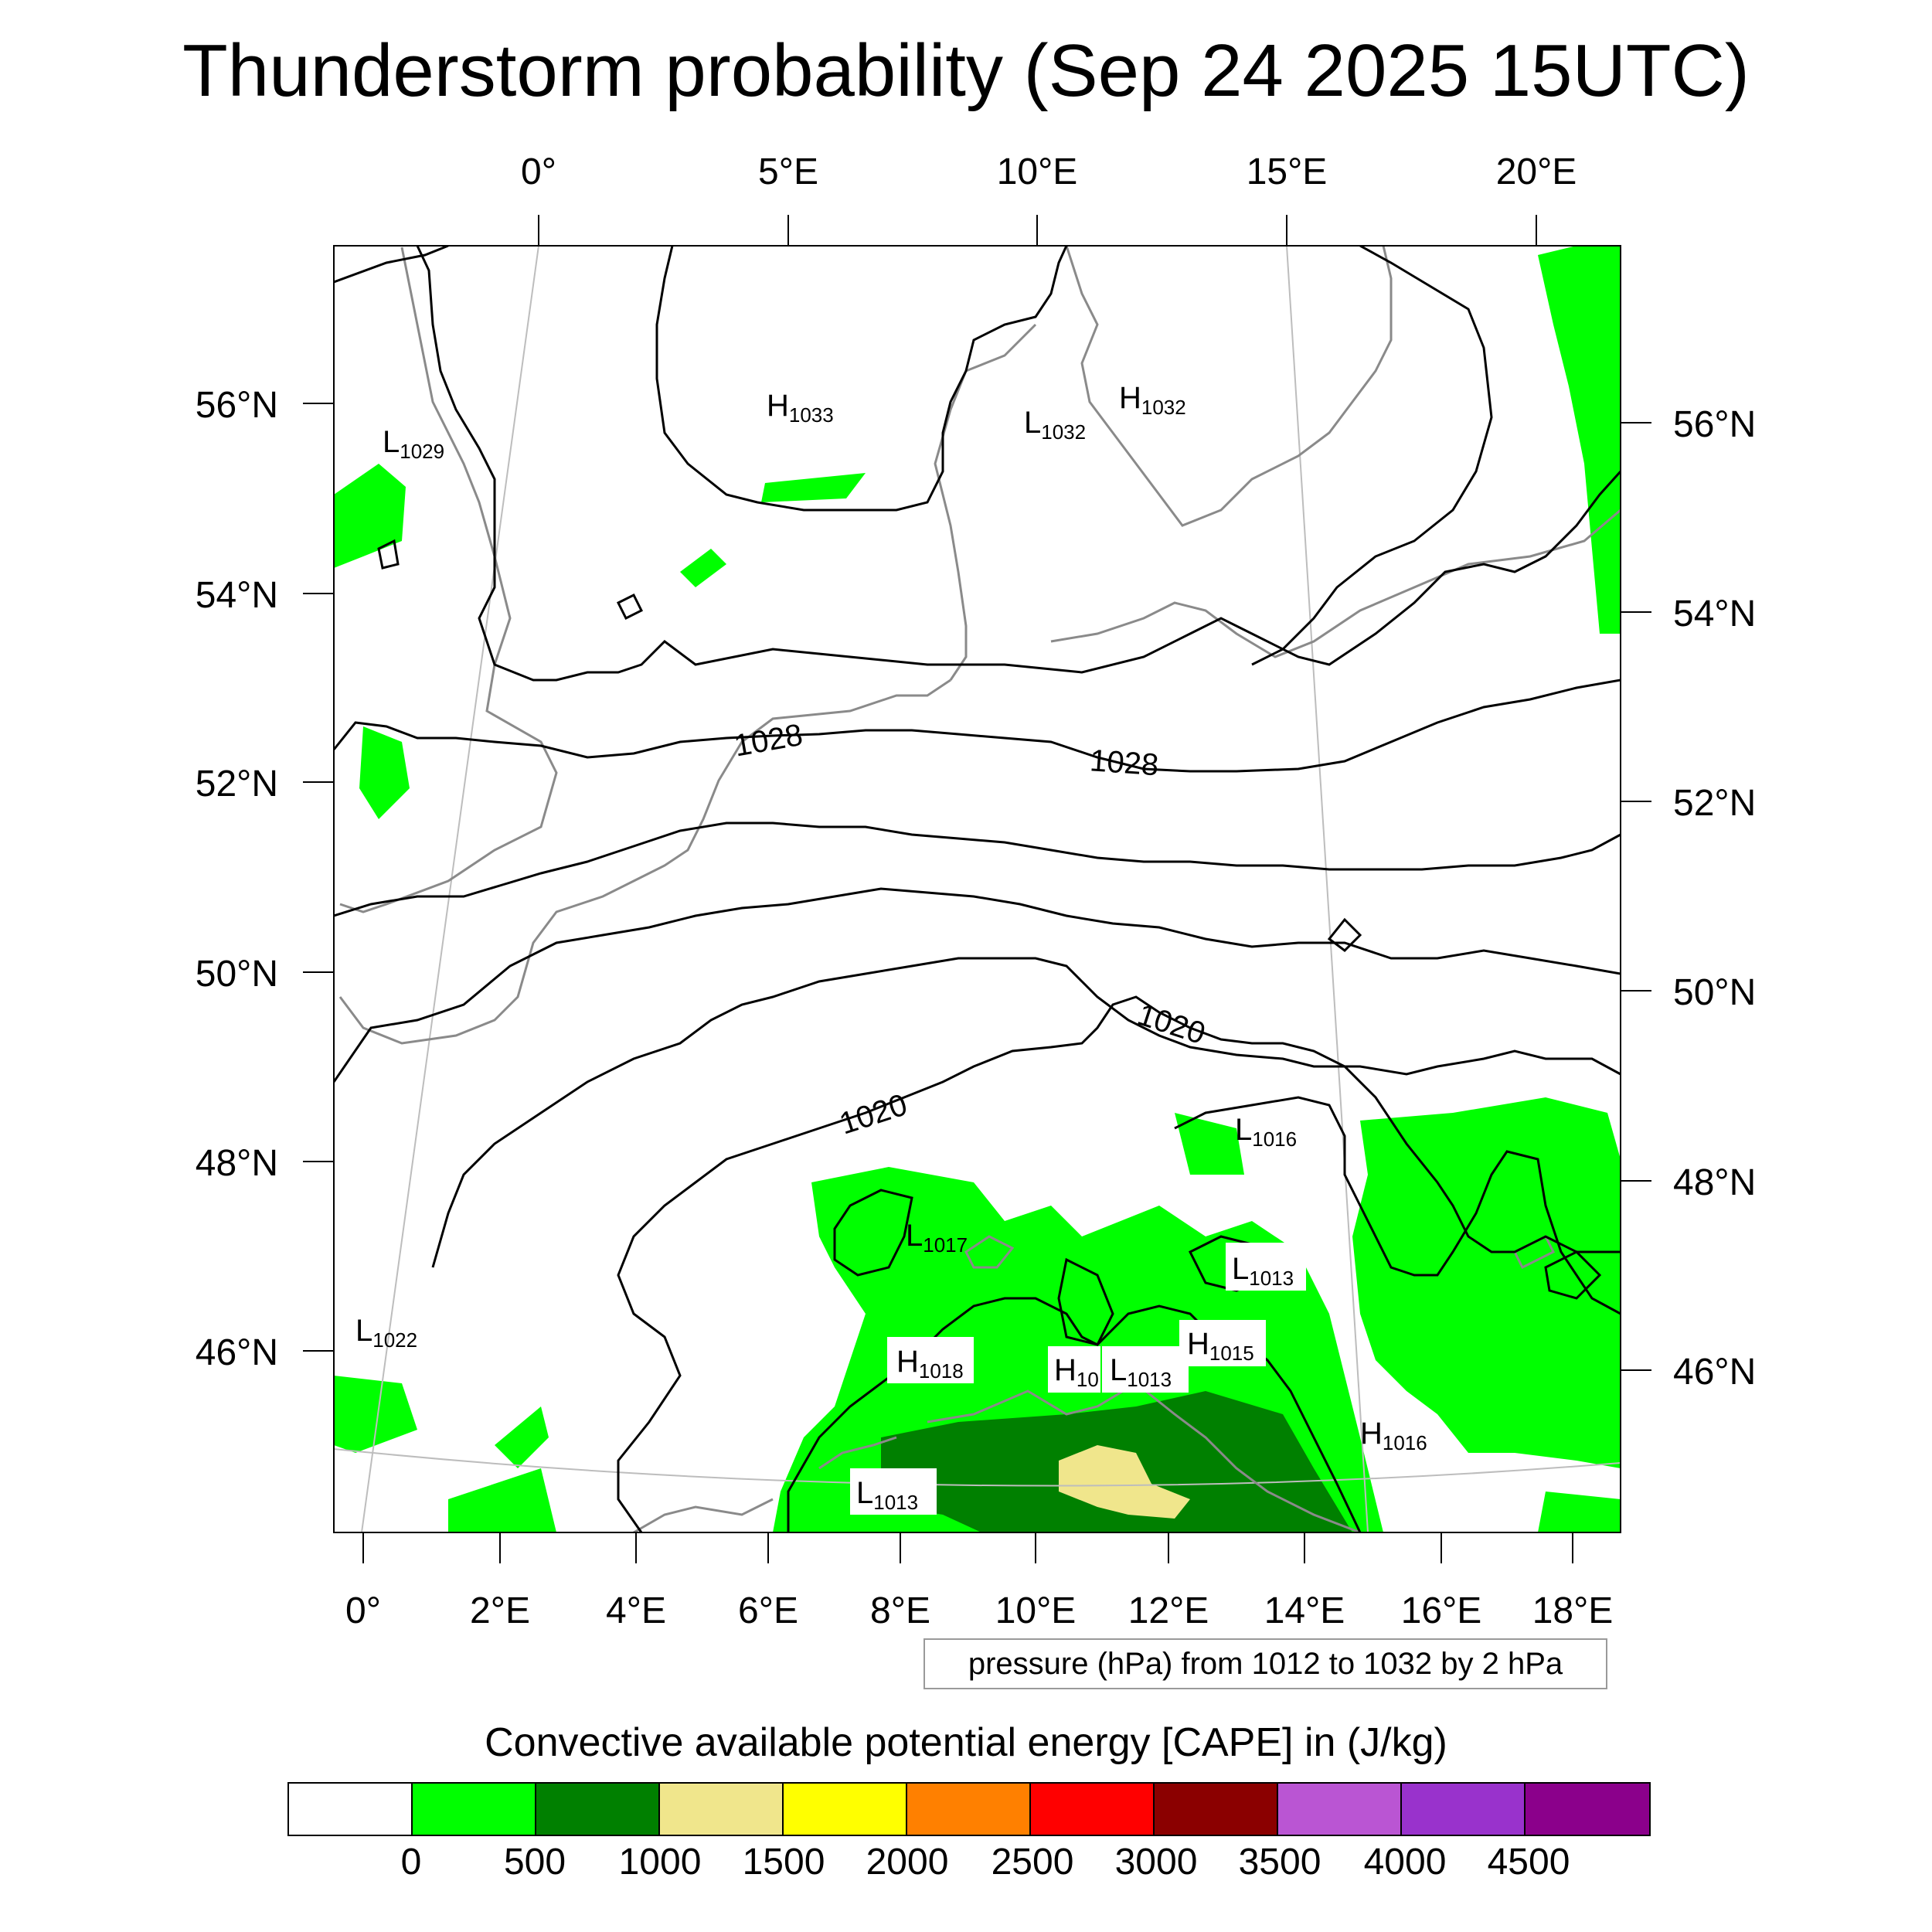 This screenshot has height=1932, width=1932. I want to click on pressure-center-marker: L1032, so click(1055, 425).